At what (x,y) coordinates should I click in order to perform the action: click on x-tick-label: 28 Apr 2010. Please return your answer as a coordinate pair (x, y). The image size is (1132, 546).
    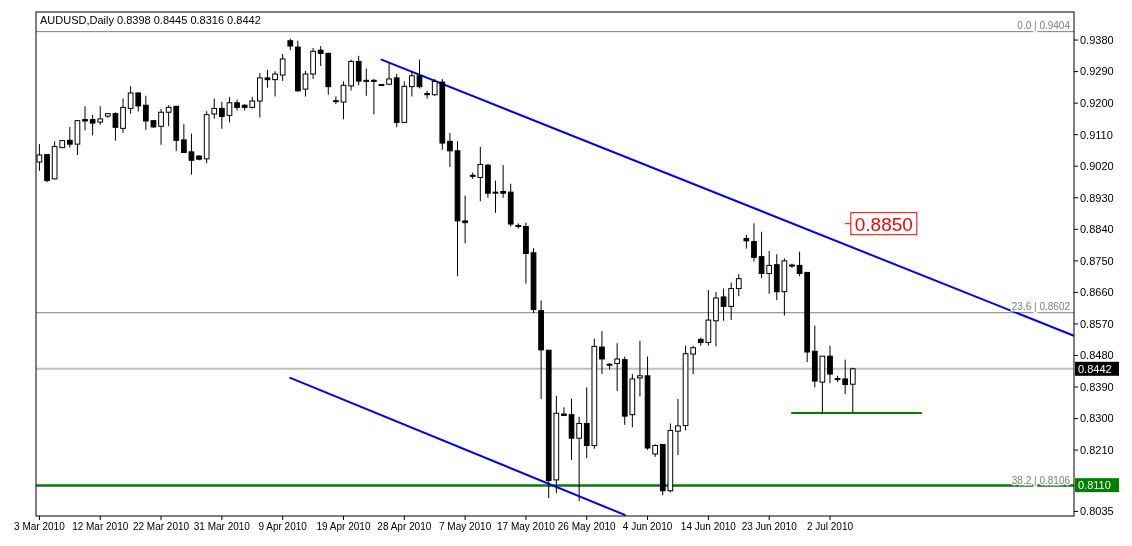
    Looking at the image, I should click on (404, 526).